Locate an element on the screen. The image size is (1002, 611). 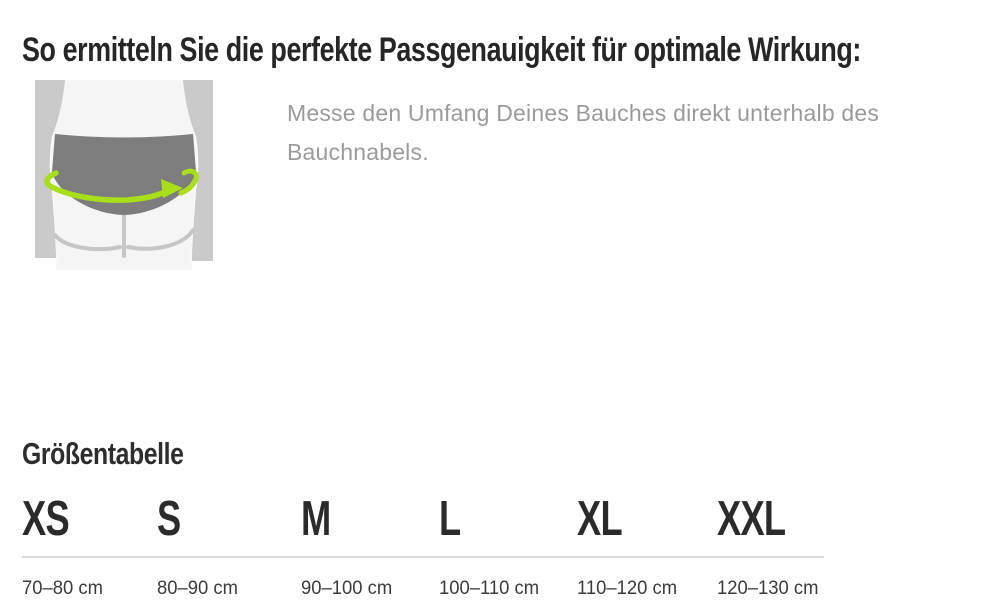
size-range-m: 90–100 cm is located at coordinates (347, 588).